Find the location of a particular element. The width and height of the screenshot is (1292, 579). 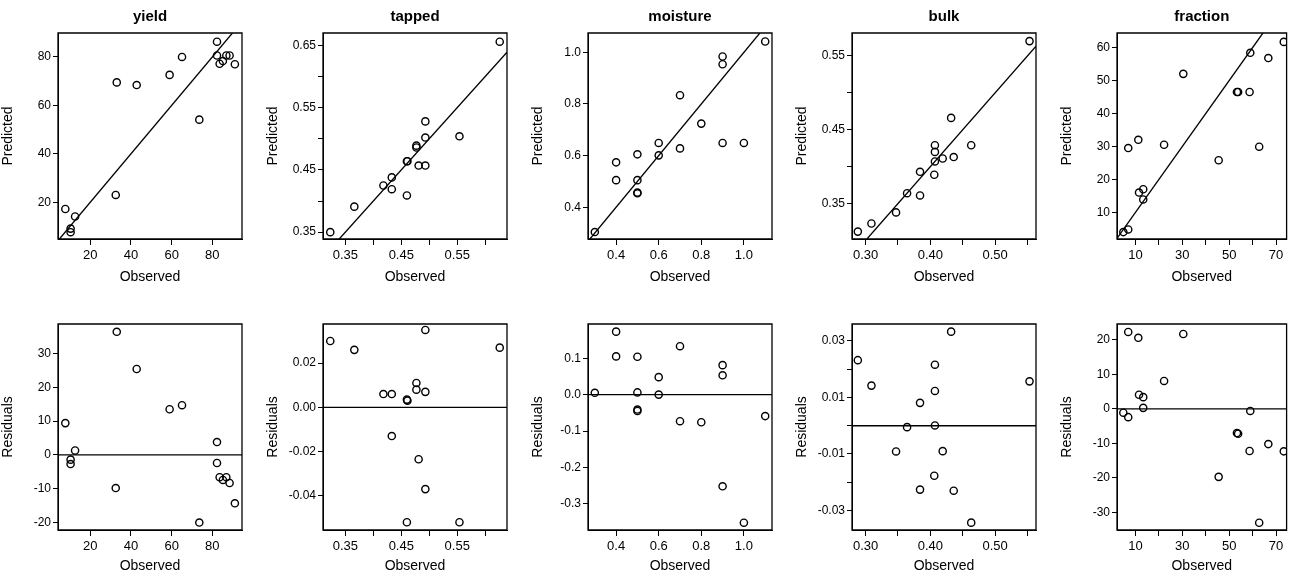

y-tick-label: 10 is located at coordinates (1103, 373).